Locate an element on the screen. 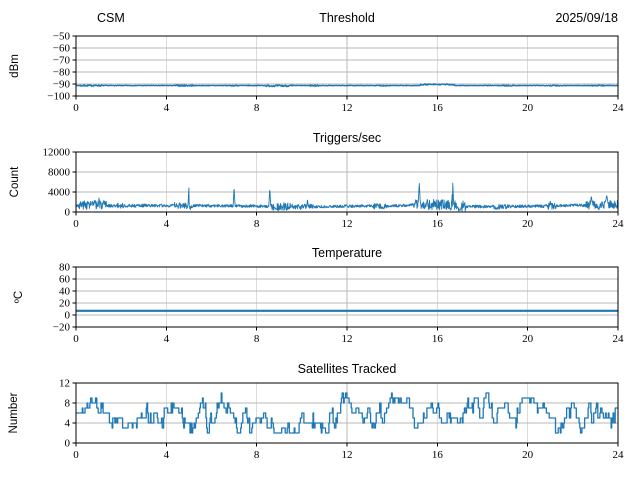 This screenshot has height=480, width=640. y-tick-label: −70 is located at coordinates (62, 61).